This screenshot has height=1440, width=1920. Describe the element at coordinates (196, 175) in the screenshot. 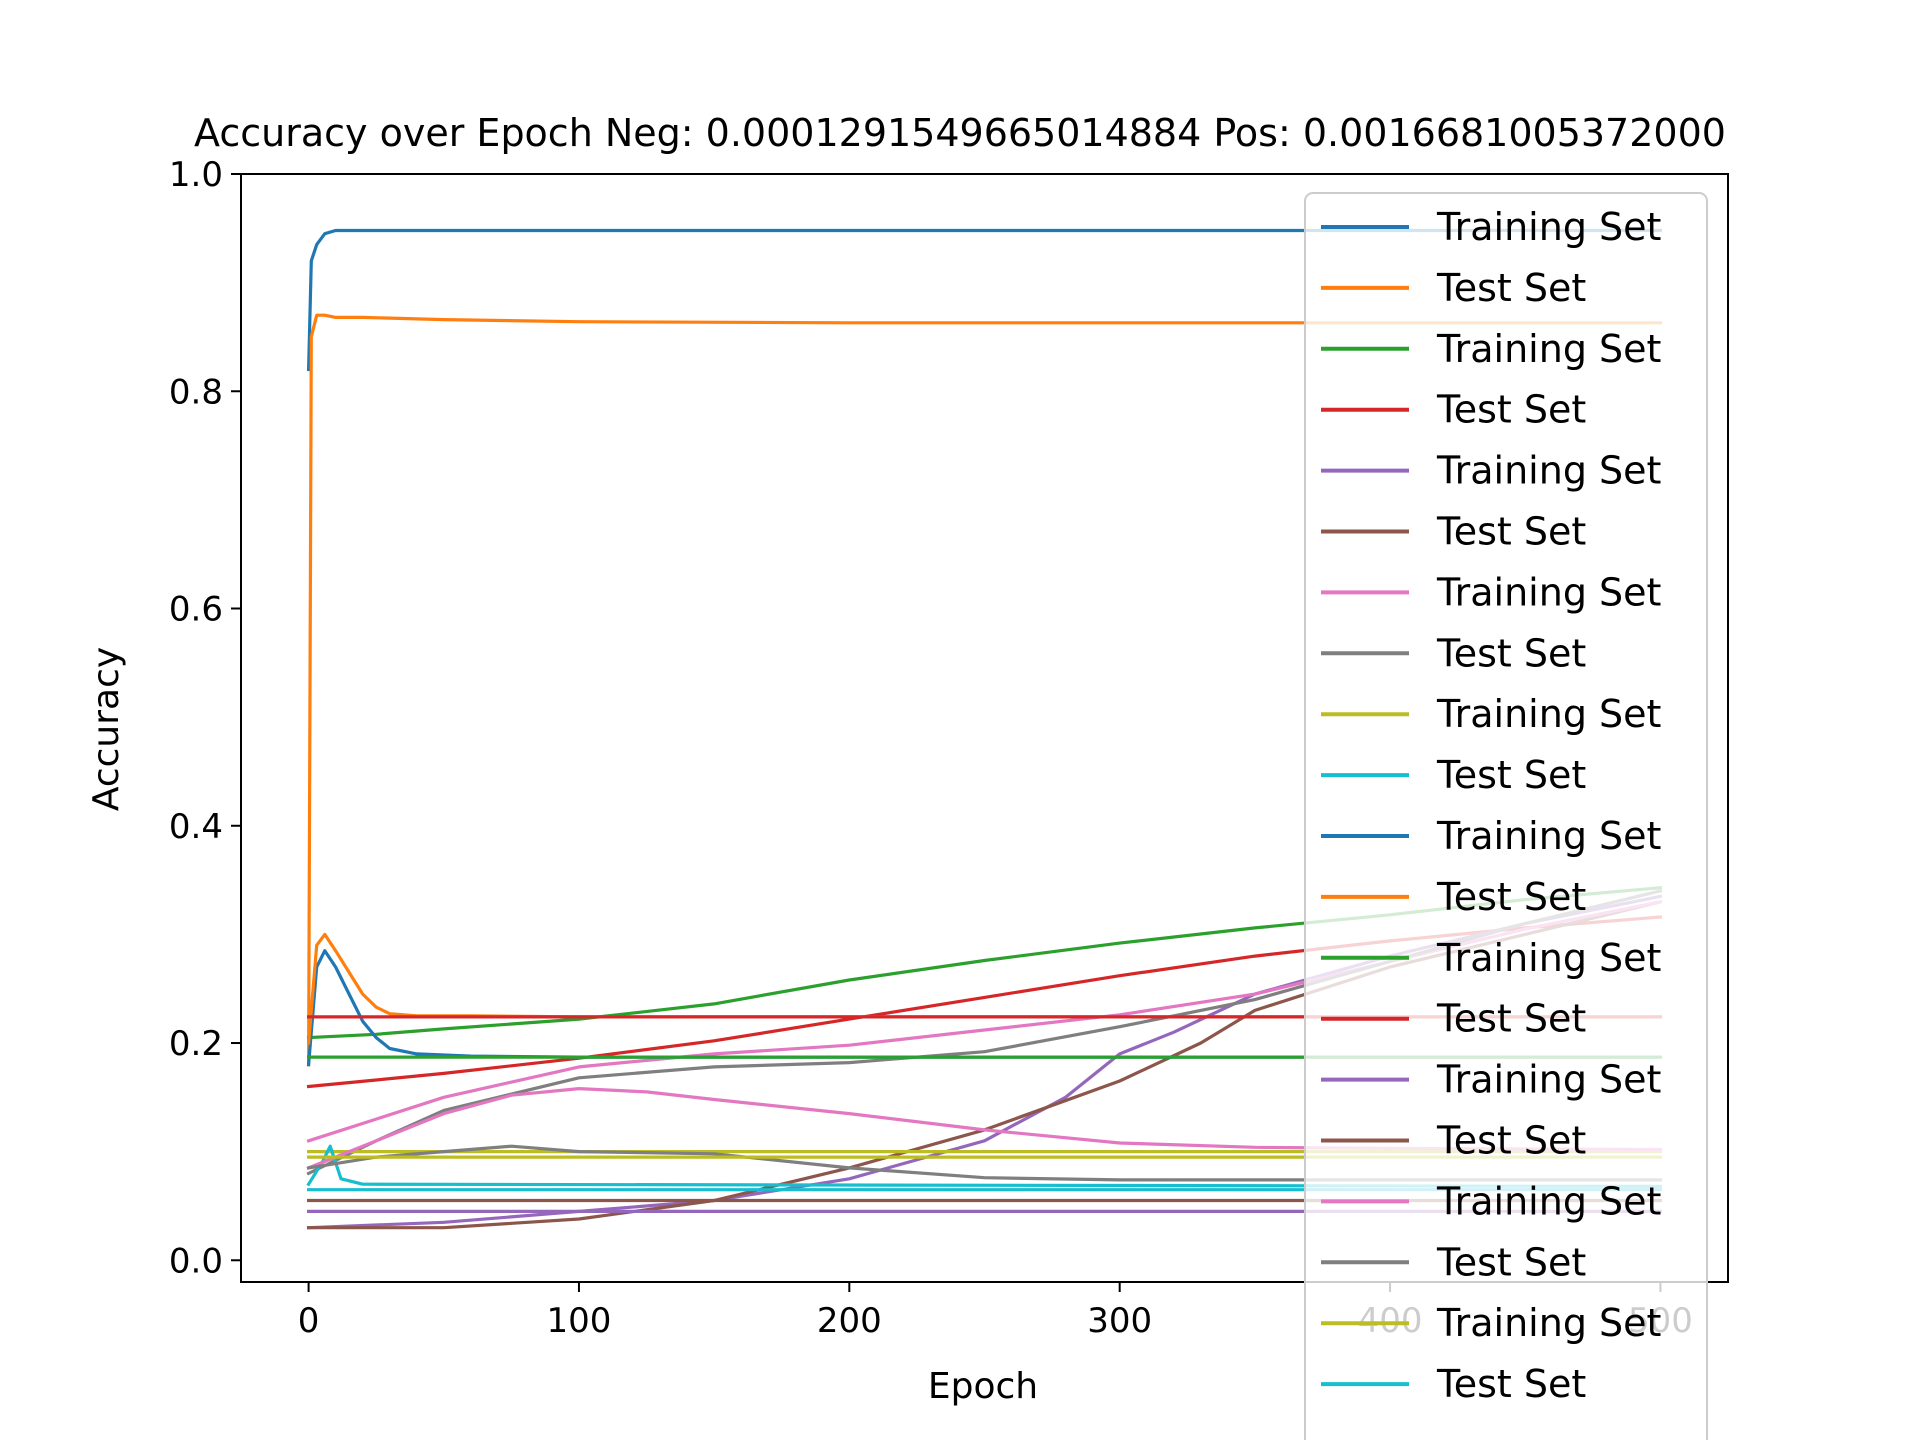

I see `y-tick-label: 1.0` at that location.